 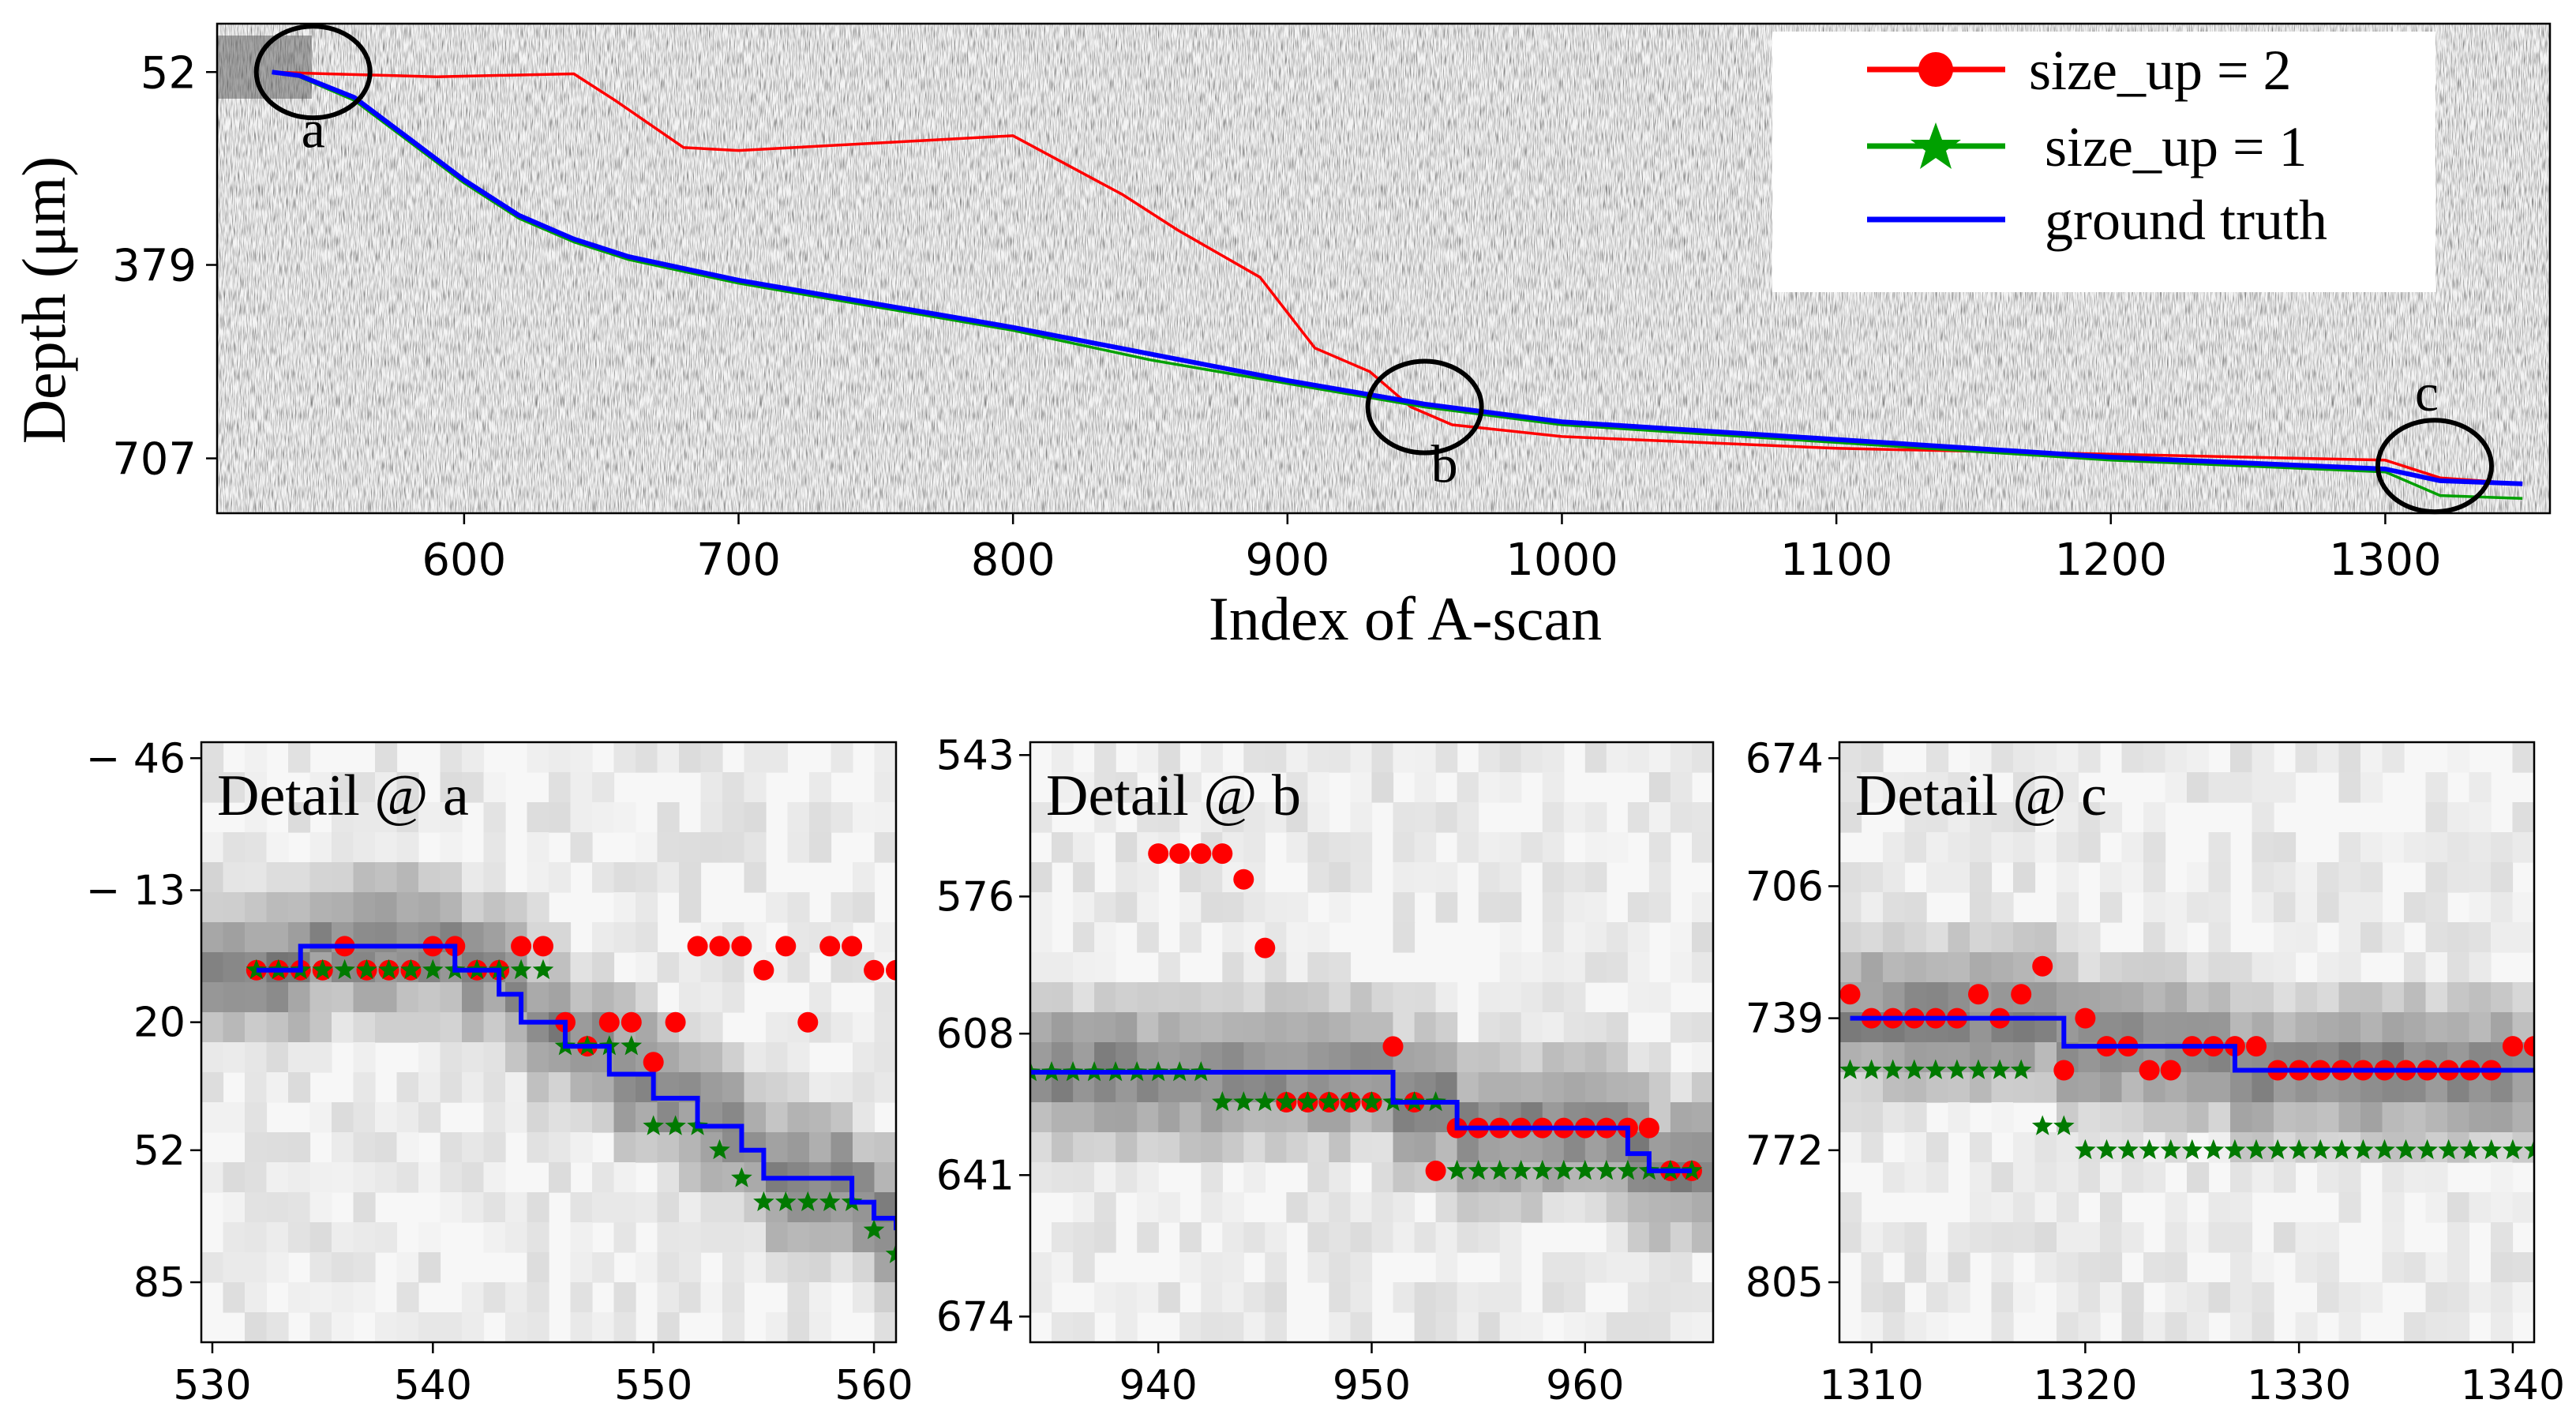 What do you see at coordinates (313, 129) in the screenshot?
I see `annotation-label-a: a` at bounding box center [313, 129].